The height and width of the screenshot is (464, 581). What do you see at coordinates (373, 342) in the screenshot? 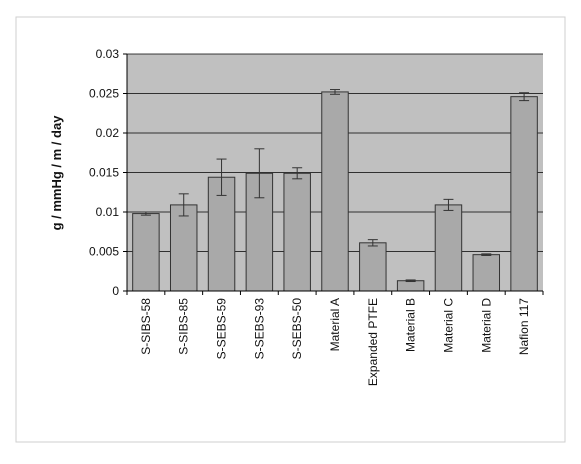
I see `x-tick-label: Expanded PTFE` at bounding box center [373, 342].